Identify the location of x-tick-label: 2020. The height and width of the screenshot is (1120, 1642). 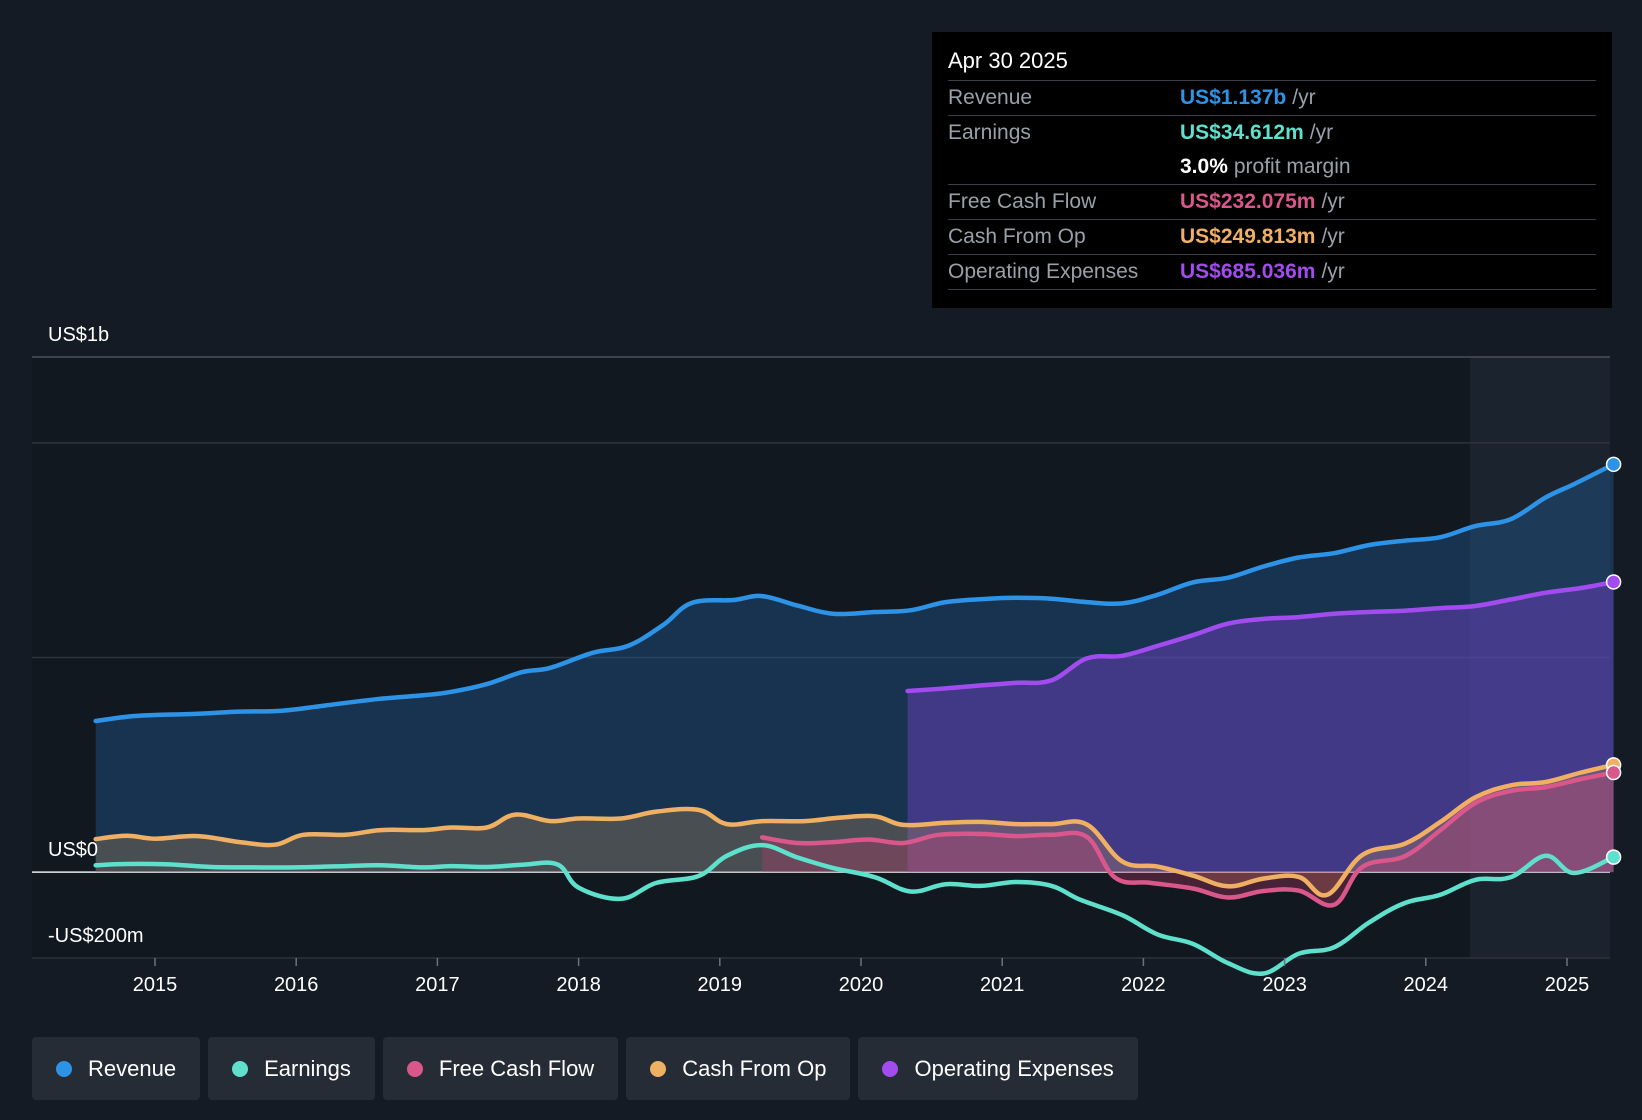
(861, 985).